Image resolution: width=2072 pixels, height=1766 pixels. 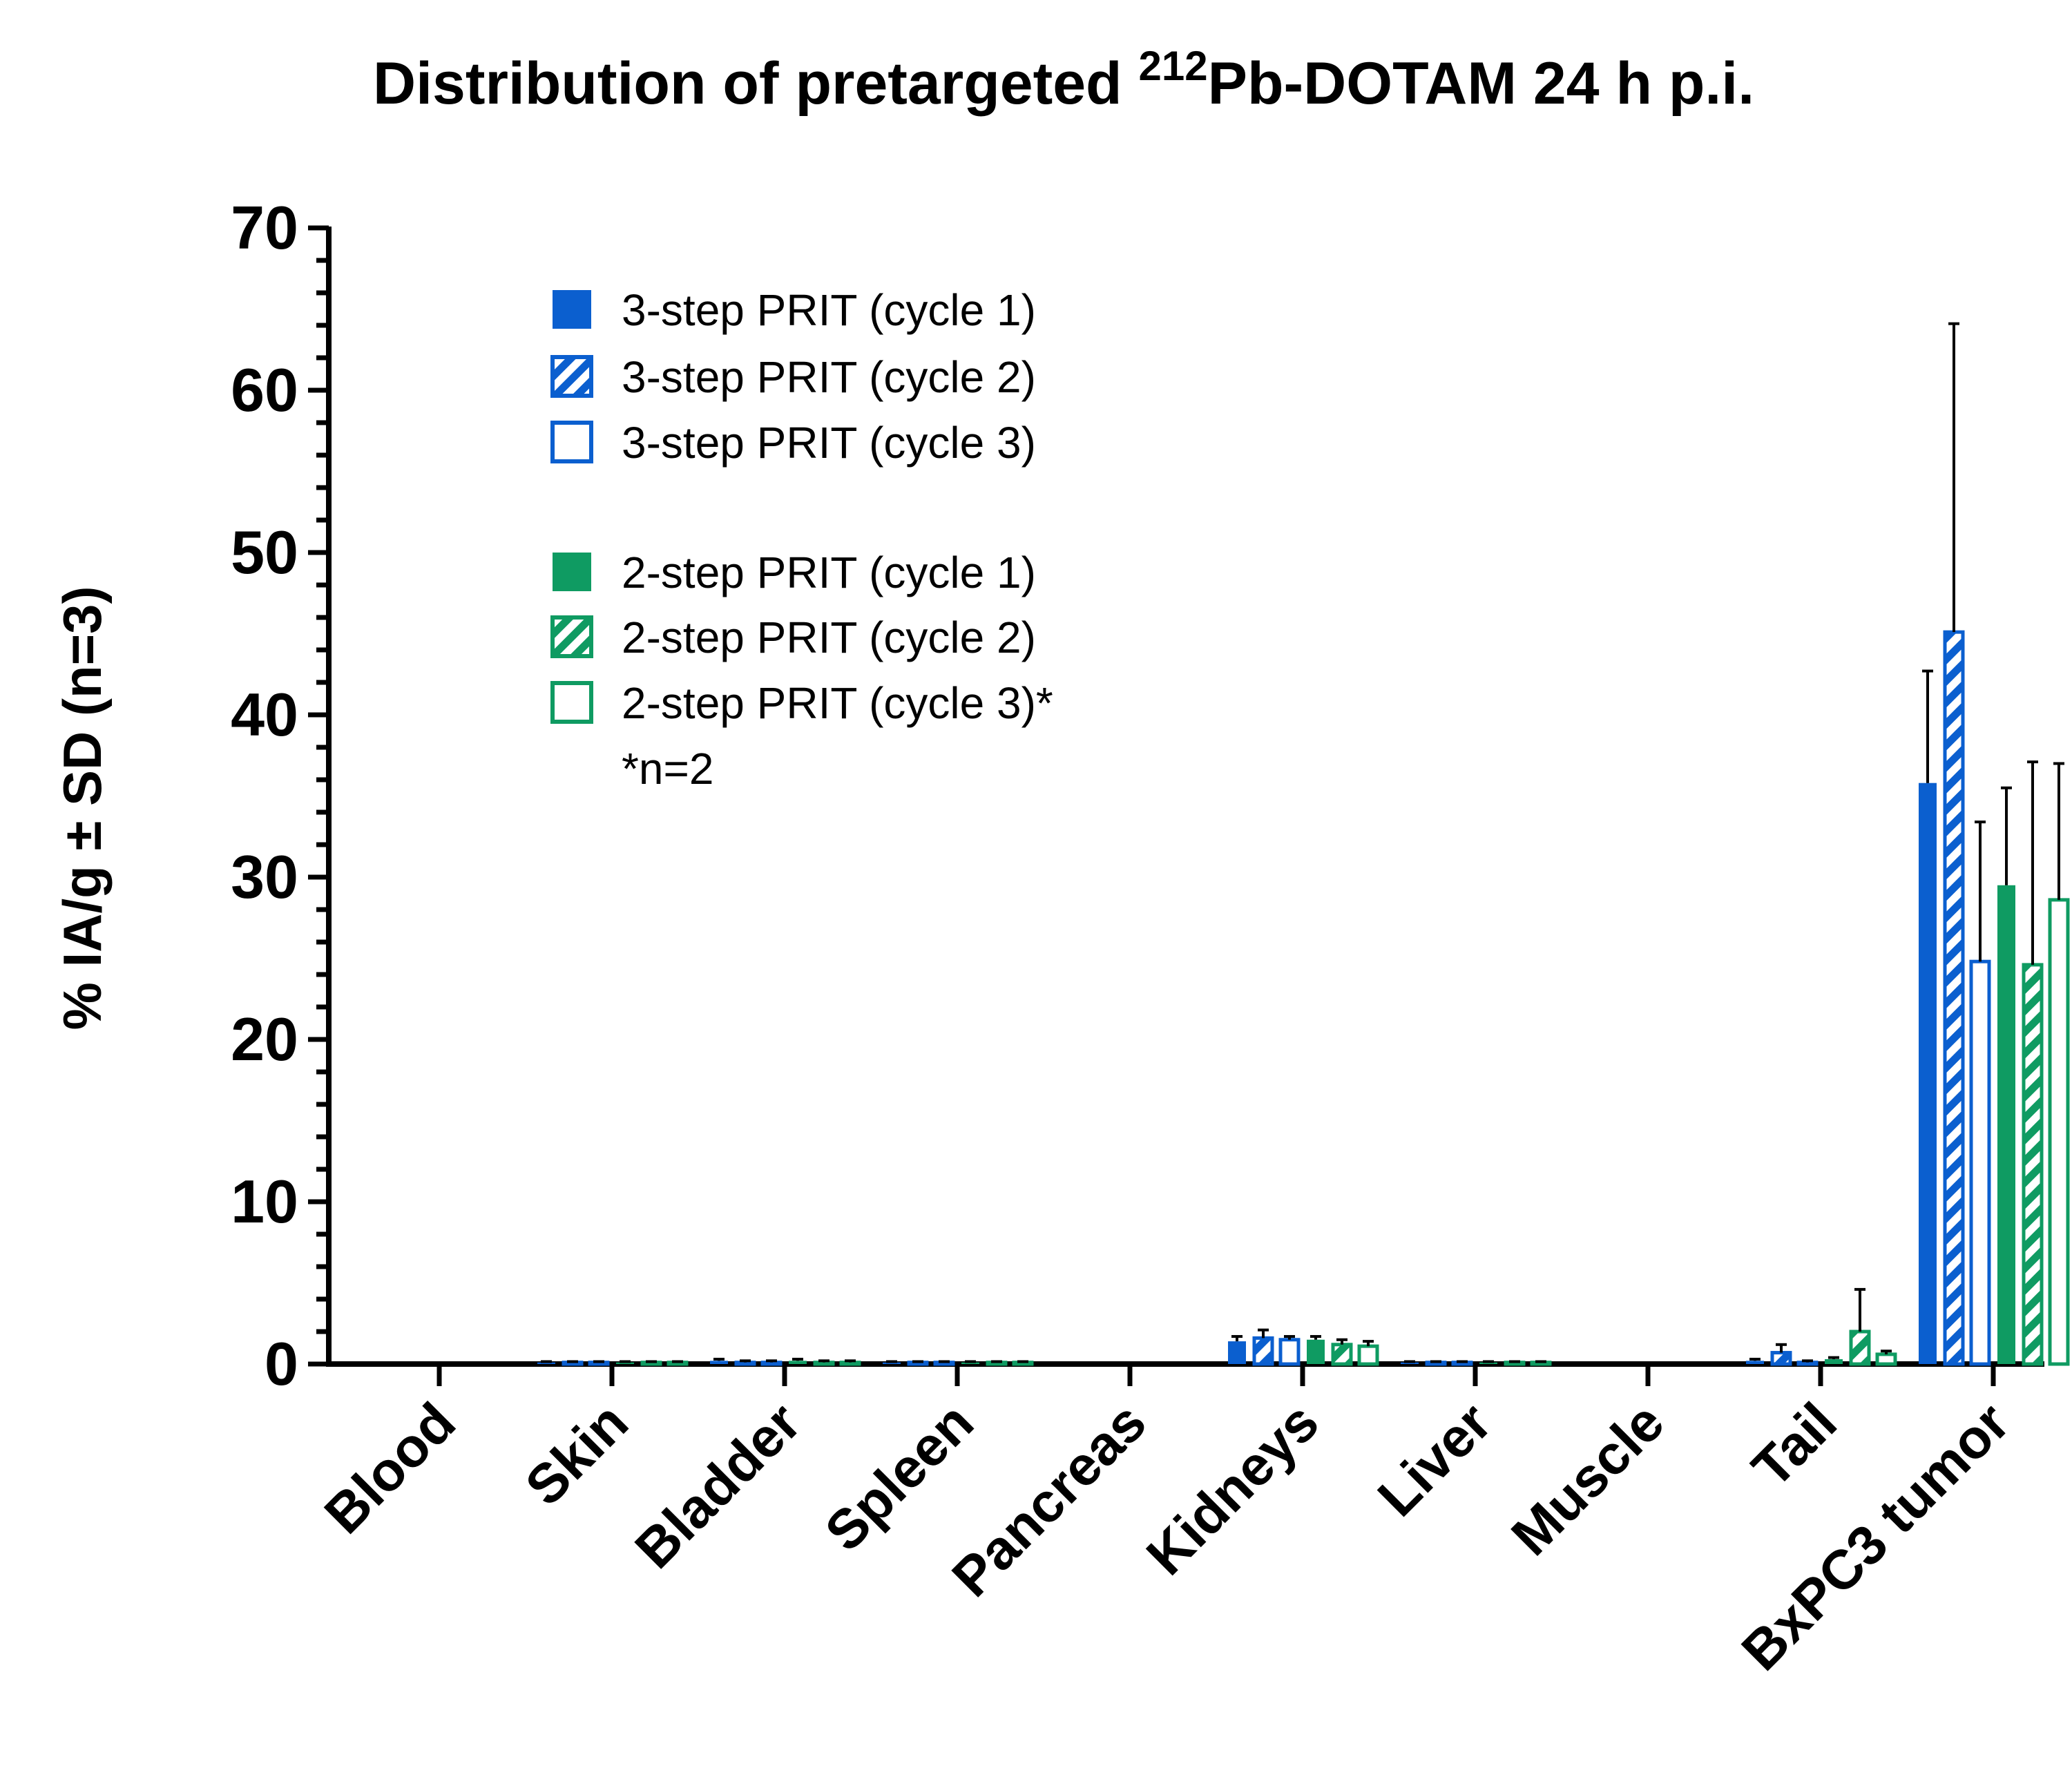 I want to click on legend-label: 3-step PRIT (cycle 2), so click(x=829, y=377).